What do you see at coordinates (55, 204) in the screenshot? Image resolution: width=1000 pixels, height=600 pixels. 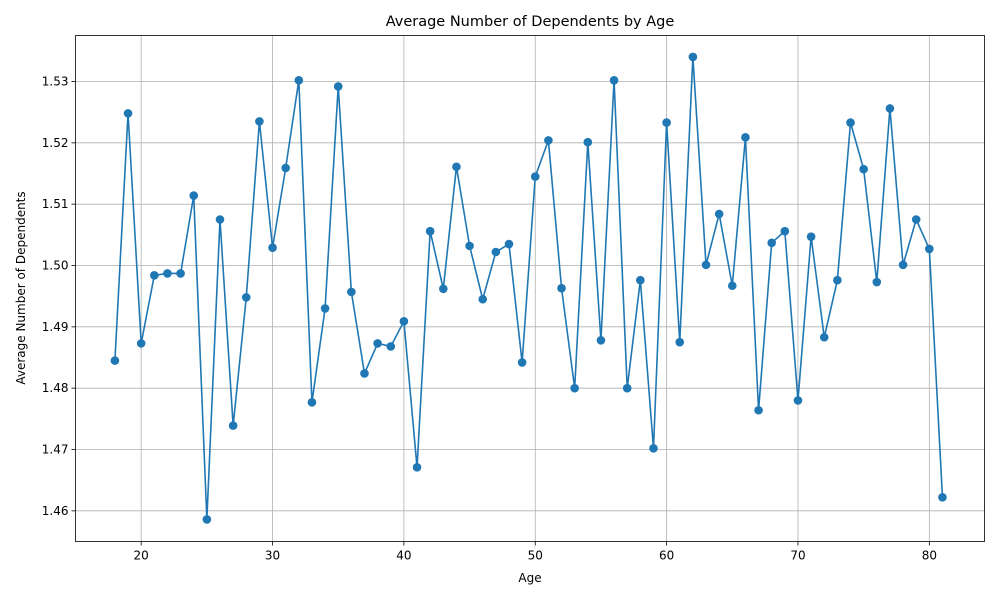 I see `y-tick-label: 1.51` at bounding box center [55, 204].